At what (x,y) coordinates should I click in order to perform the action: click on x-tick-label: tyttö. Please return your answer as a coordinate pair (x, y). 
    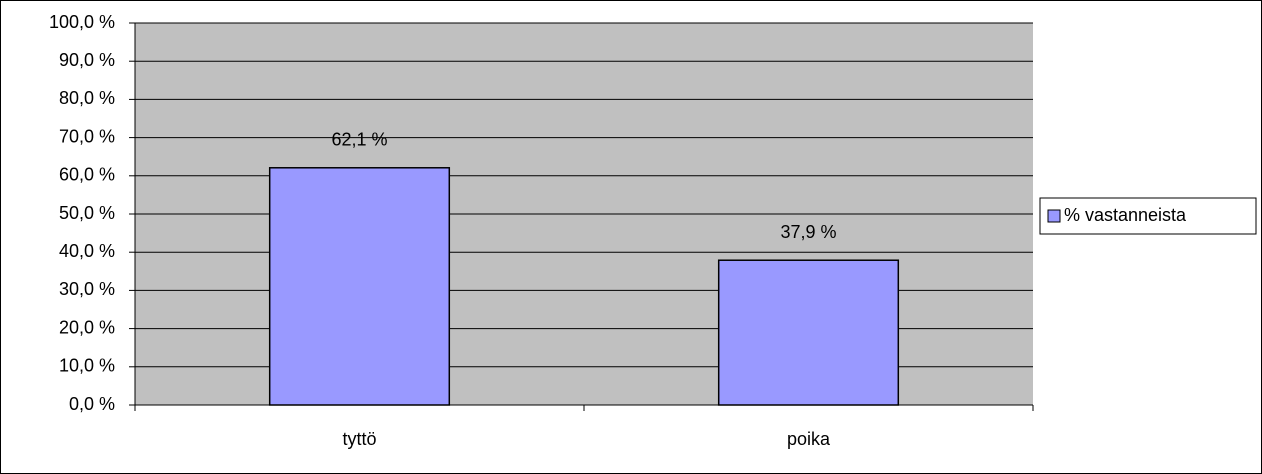
    Looking at the image, I should click on (359, 439).